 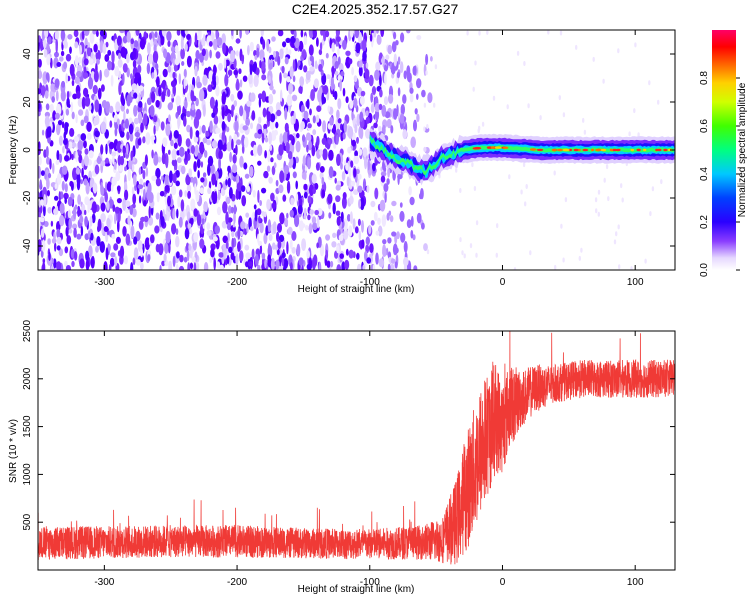 What do you see at coordinates (104, 582) in the screenshot?
I see `snr-x-tick-label: -300` at bounding box center [104, 582].